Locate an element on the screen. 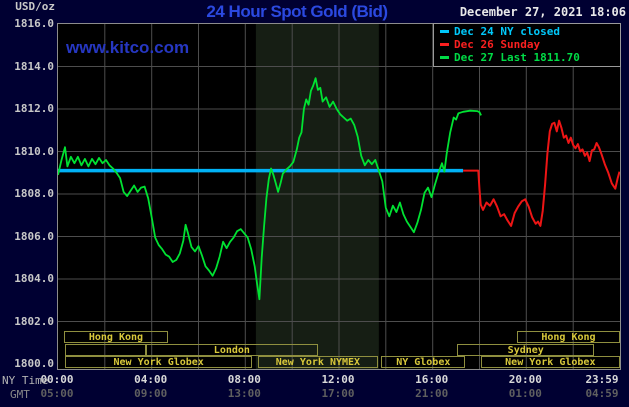 The height and width of the screenshot is (407, 629). session-box-london: London is located at coordinates (231, 350).